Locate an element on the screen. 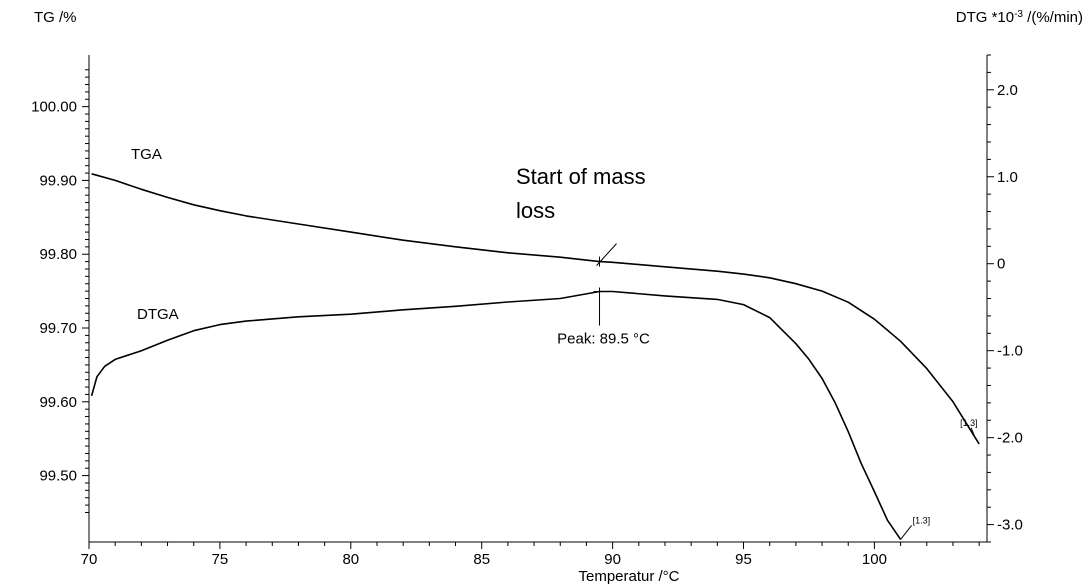 The image size is (1085, 586). y-right-tick-label: 2.0 is located at coordinates (1007, 90).